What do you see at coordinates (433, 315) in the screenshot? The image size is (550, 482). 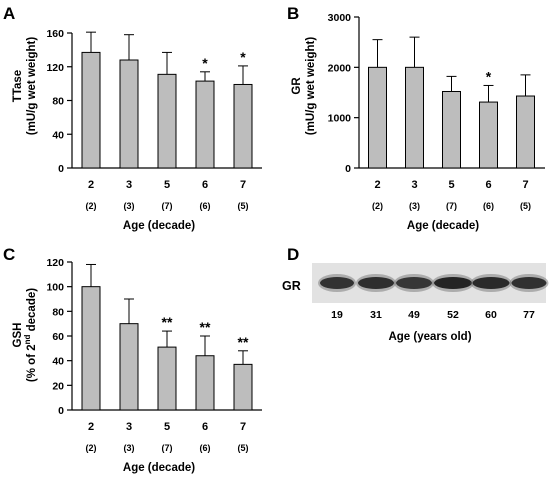 I see `blot-lane-labels: 19 31 49 52 60 77` at bounding box center [433, 315].